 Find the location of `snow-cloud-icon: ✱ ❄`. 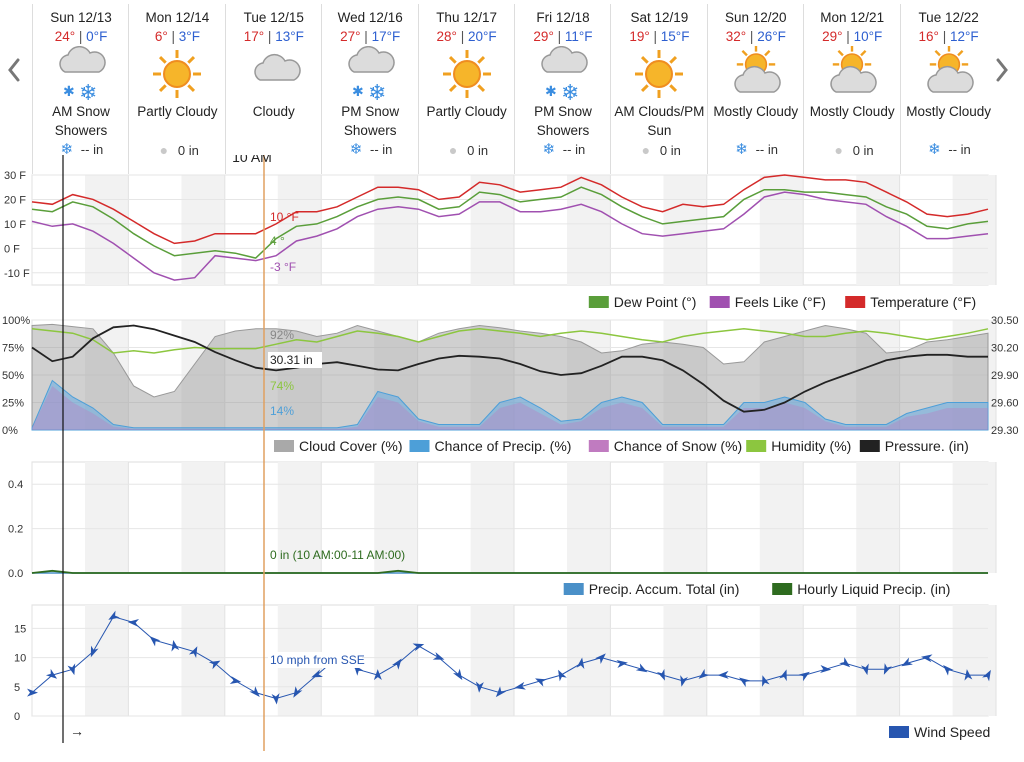

snow-cloud-icon: ✱ ❄ is located at coordinates (81, 74).